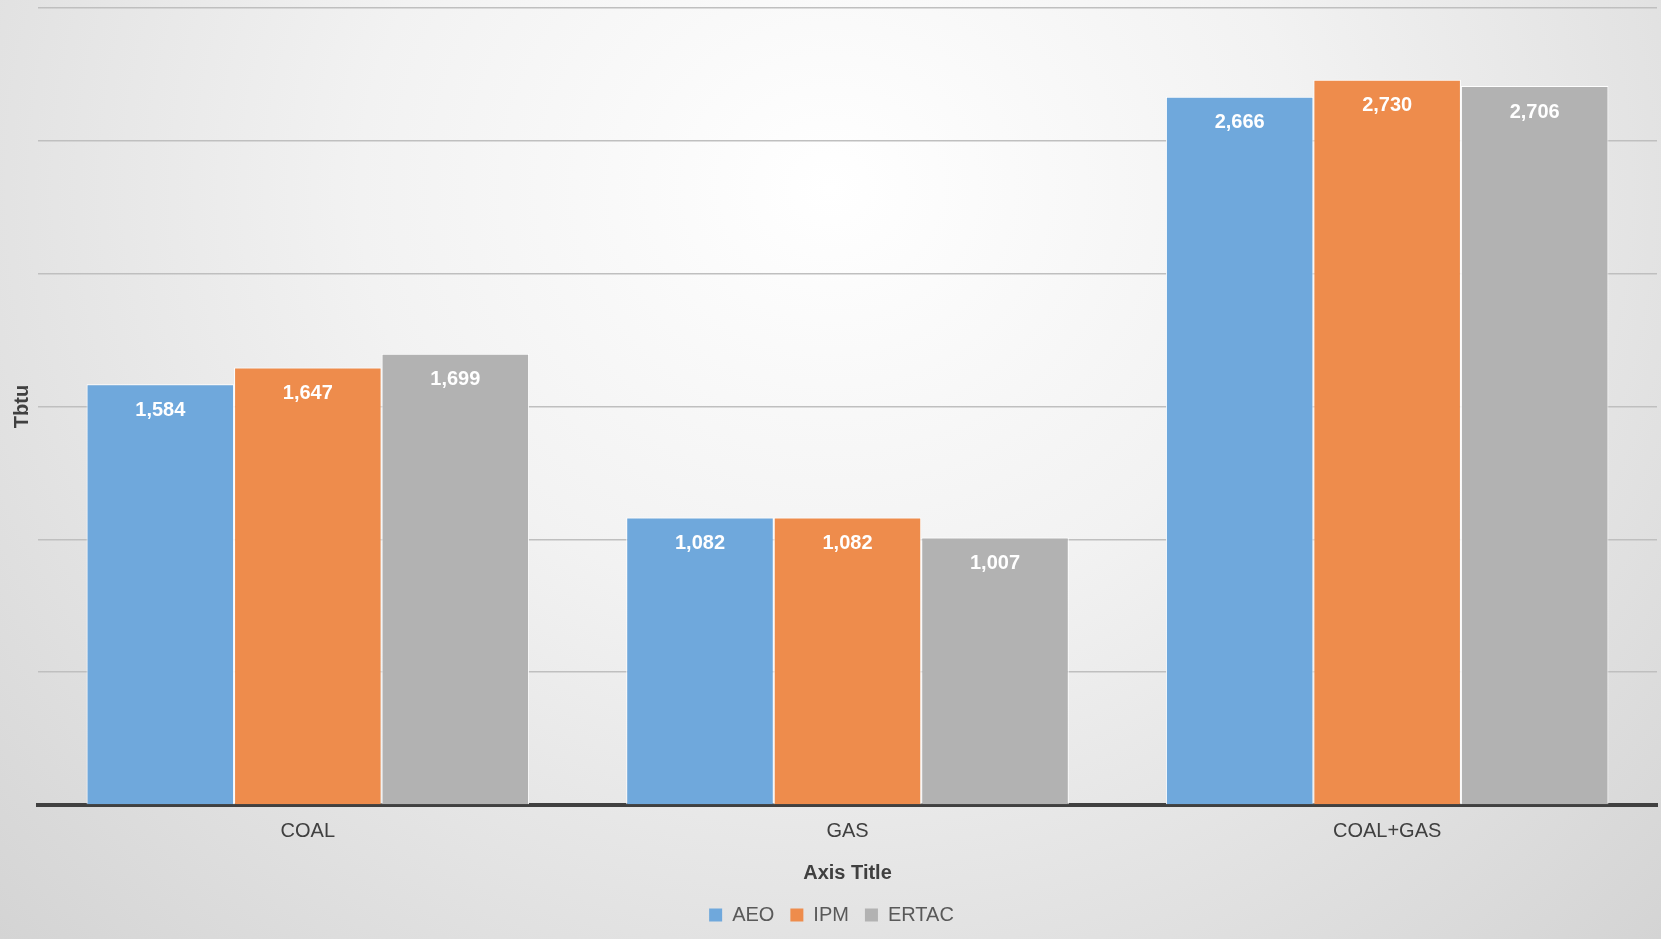 The image size is (1661, 939). I want to click on data-label: 1,007, so click(995, 561).